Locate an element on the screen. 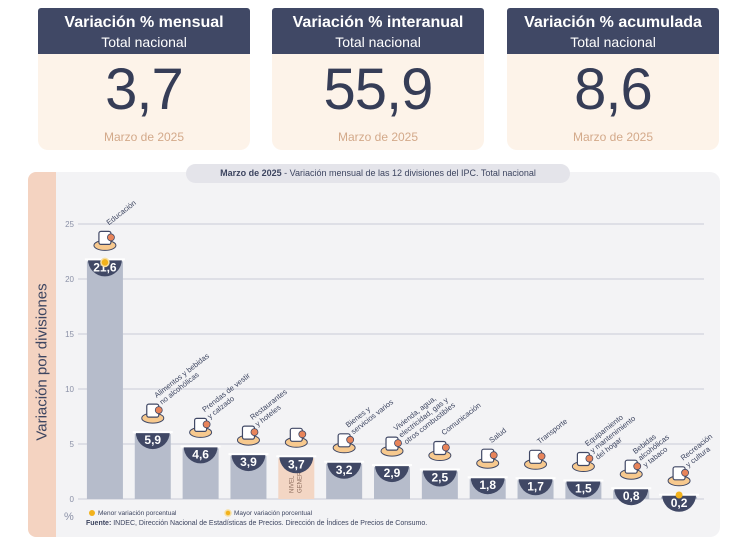 This screenshot has height=545, width=734. kpi-card-value: 3,7 is located at coordinates (144, 89).